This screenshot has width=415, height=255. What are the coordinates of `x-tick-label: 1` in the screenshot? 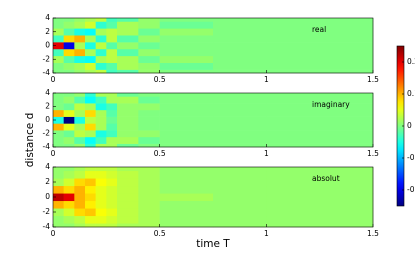 It's located at (266, 153).